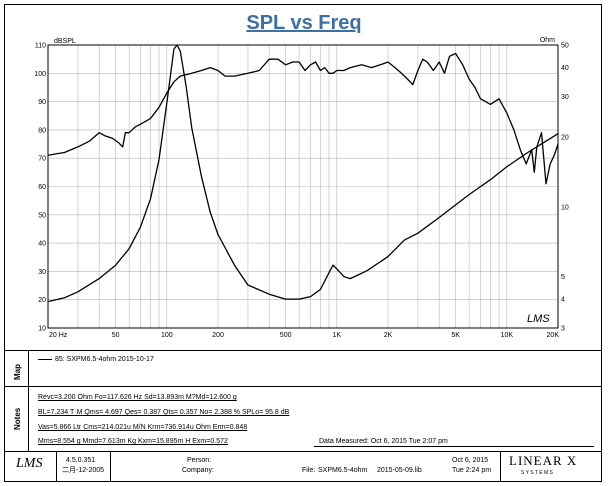  Describe the element at coordinates (42, 102) in the screenshot. I see `y-left-tick-label: 90` at that location.